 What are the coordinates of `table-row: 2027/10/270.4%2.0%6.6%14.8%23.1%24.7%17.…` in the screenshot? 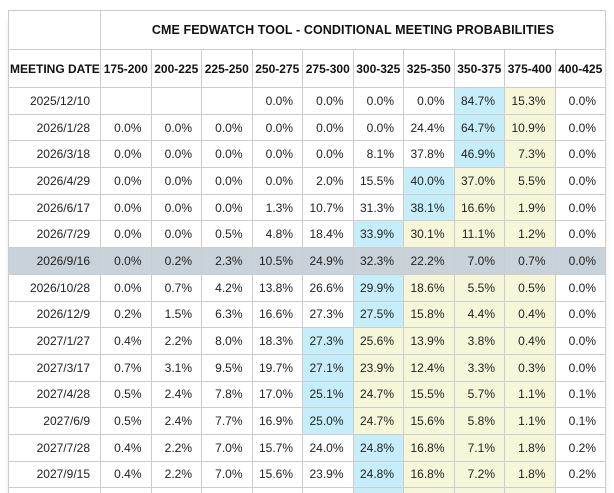 It's located at (307, 490).